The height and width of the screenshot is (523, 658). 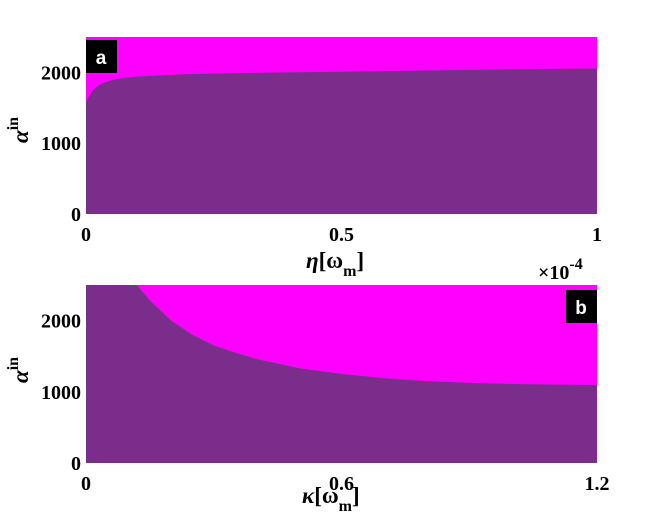 I want to click on panel-a-x-multiplier: ×10⁻⁴, so click(x=560, y=270).